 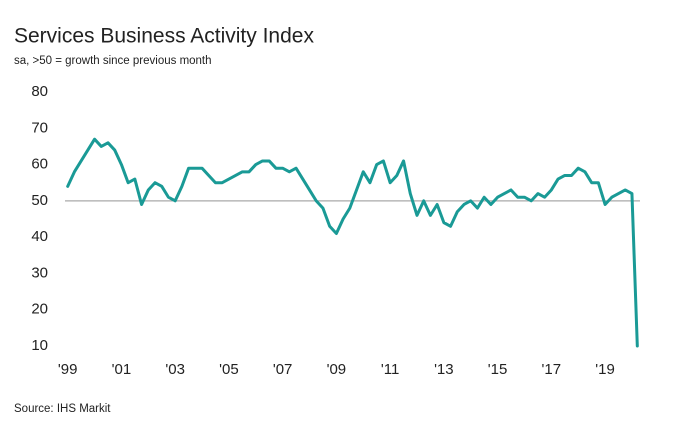 I want to click on y-tick-label: 70, so click(x=39, y=127).